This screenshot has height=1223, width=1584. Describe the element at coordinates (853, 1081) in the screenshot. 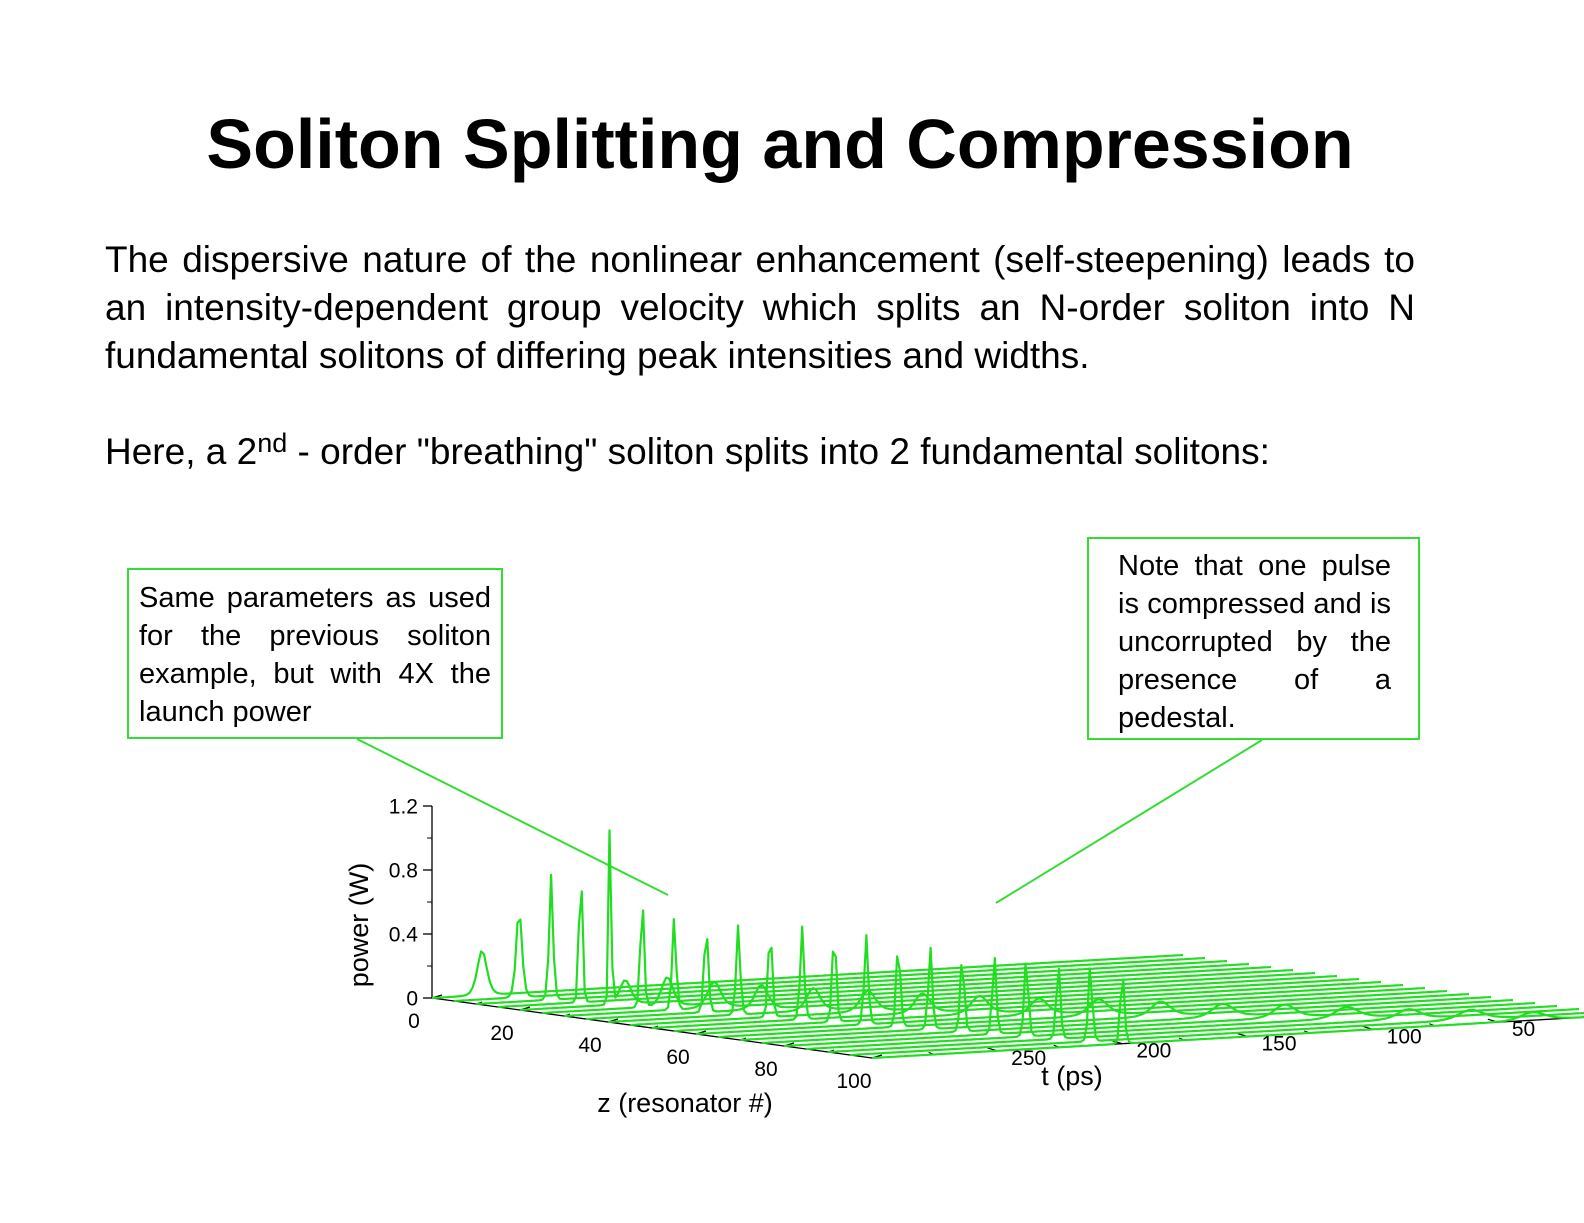

I see `z-tick-label: 100` at that location.